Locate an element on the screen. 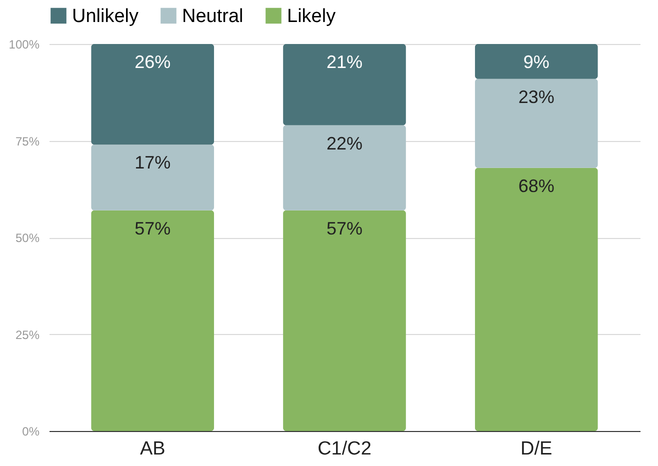 Image resolution: width=658 pixels, height=466 pixels. legend-label: Neutral is located at coordinates (213, 16).